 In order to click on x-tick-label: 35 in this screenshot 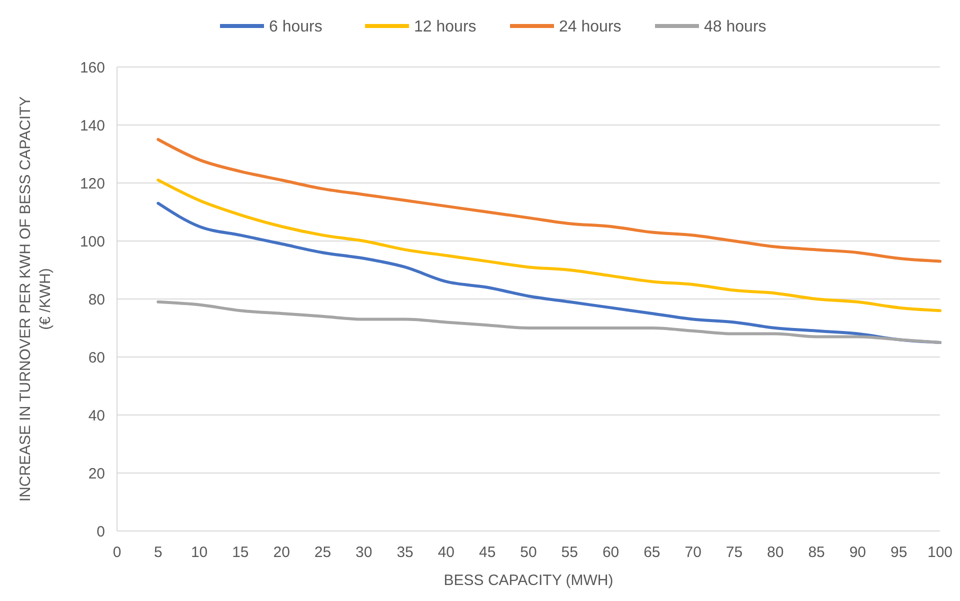, I will do `click(405, 552)`.